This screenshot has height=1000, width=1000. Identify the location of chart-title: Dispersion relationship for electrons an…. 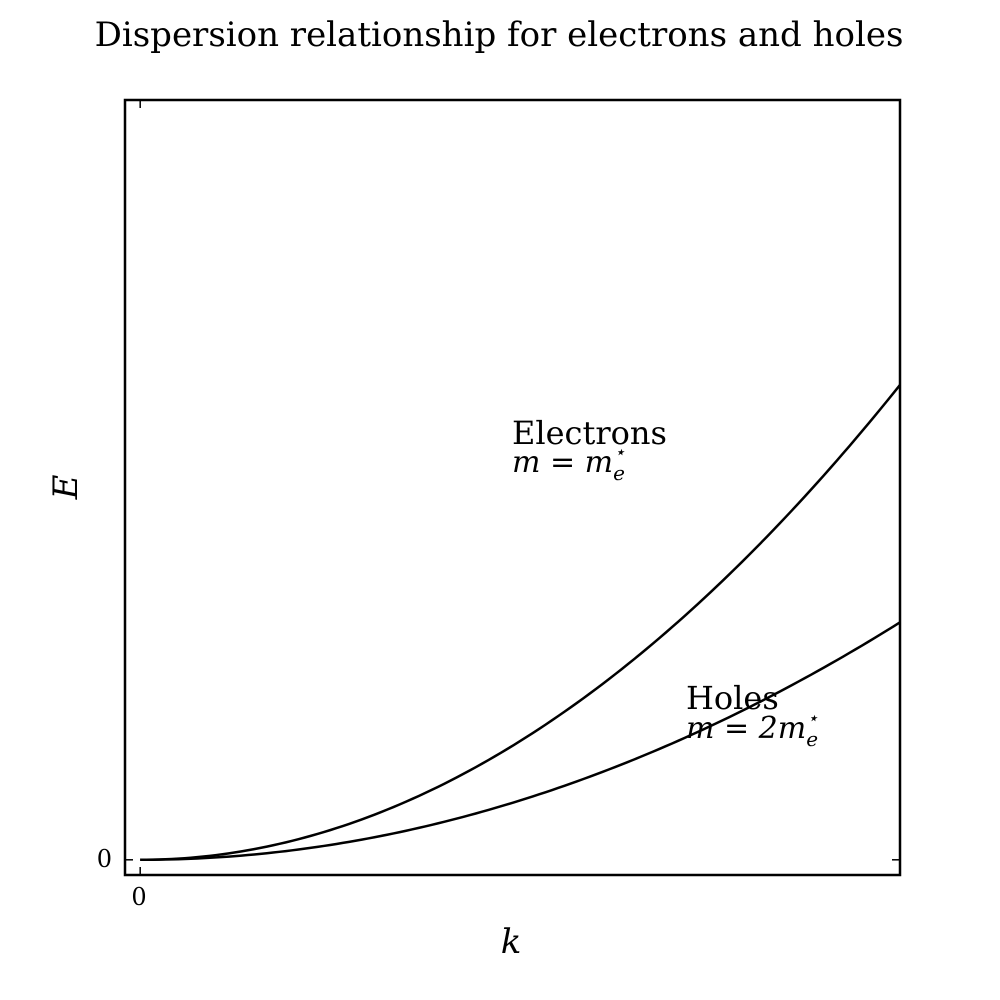
(499, 35).